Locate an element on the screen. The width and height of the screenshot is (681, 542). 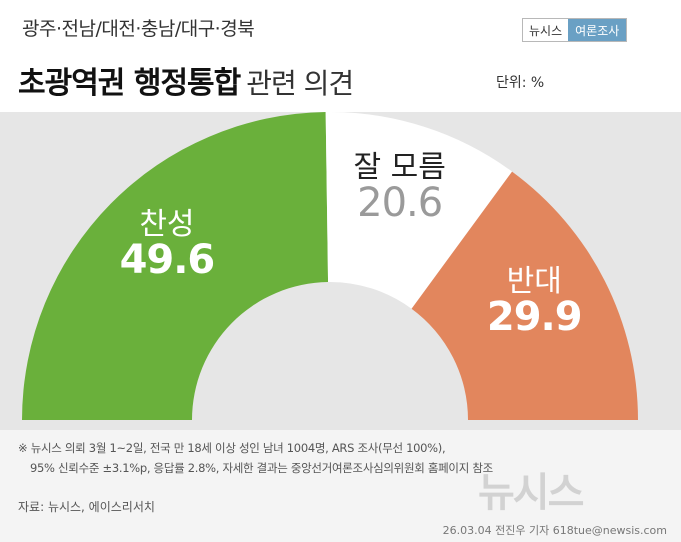
region-subtitle: 광주·전남/대전·충남/대구·경북 is located at coordinates (138, 29).